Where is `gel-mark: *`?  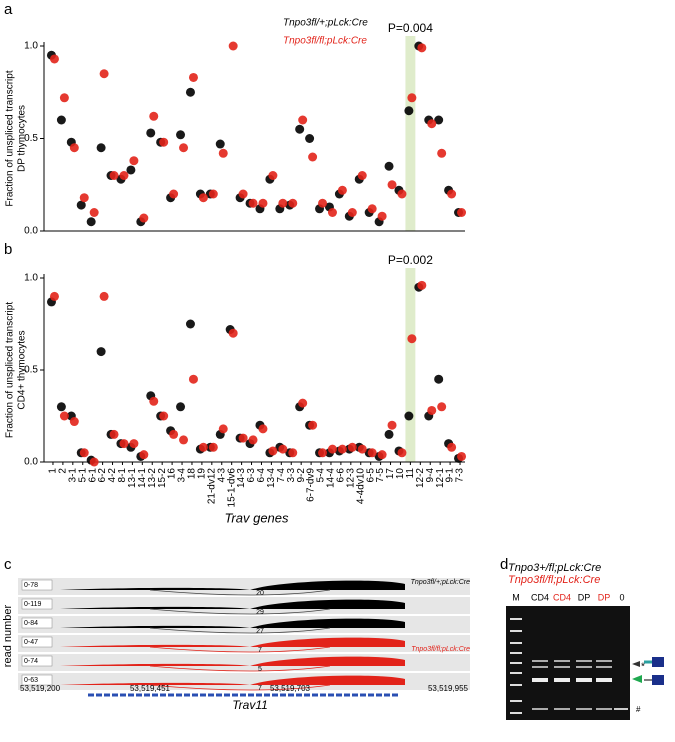 gel-mark: * is located at coordinates (643, 667).